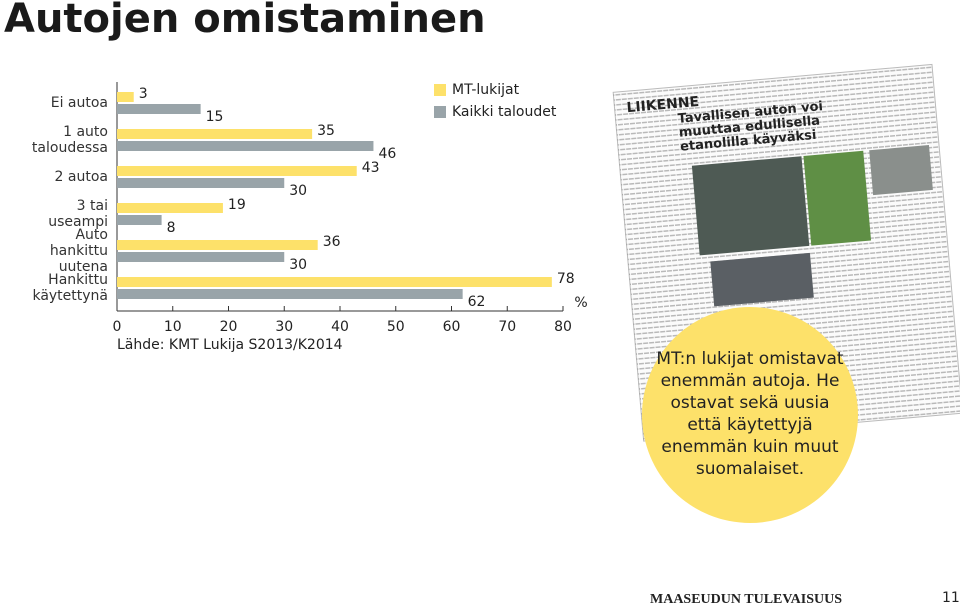 The image size is (960, 610). Describe the element at coordinates (396, 327) in the screenshot. I see `x-tick-label: 50` at that location.